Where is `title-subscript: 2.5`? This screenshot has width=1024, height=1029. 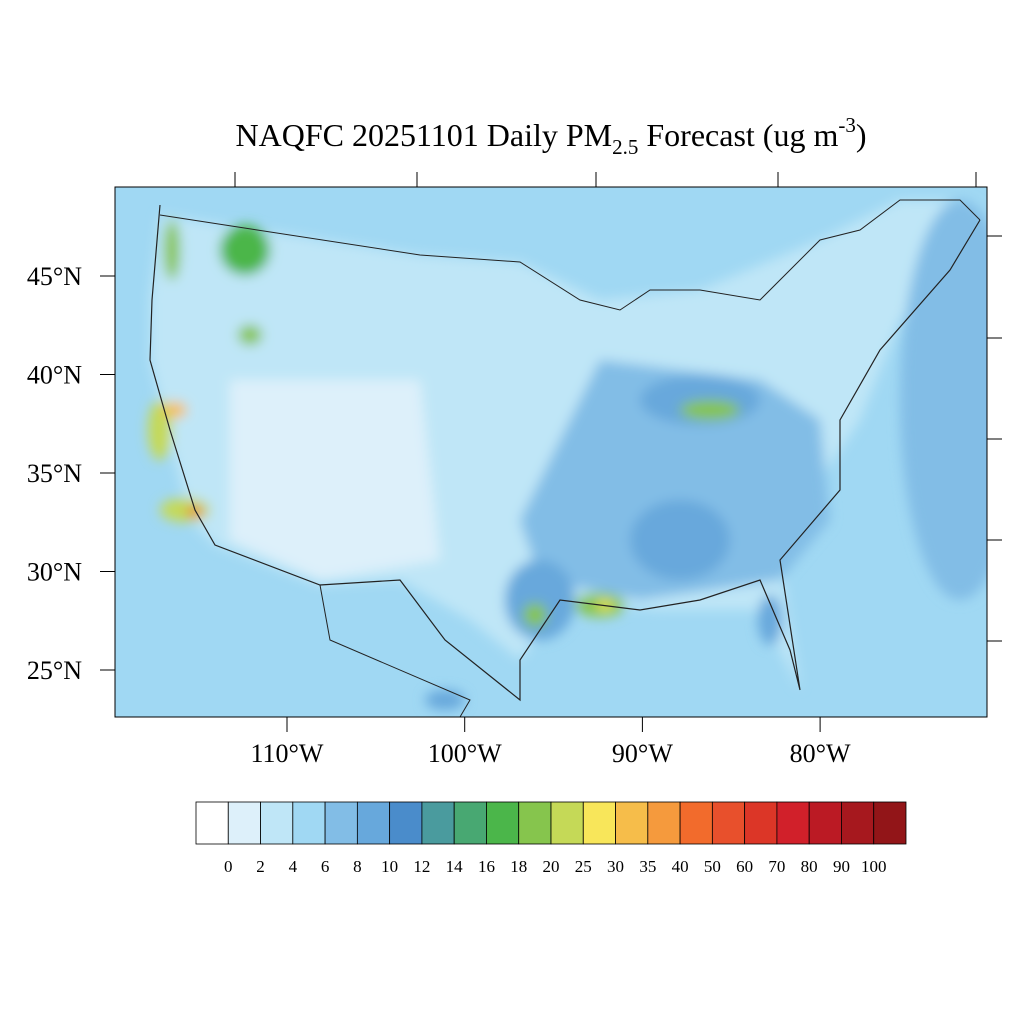
title-subscript: 2.5 is located at coordinates (625, 147).